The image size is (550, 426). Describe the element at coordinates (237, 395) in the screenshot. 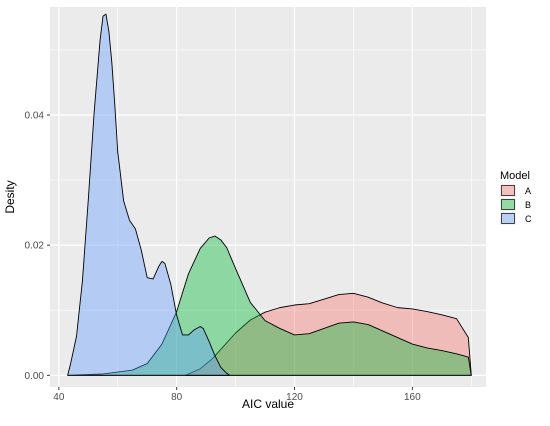

I see `x-axis: 40 80 120 160` at that location.